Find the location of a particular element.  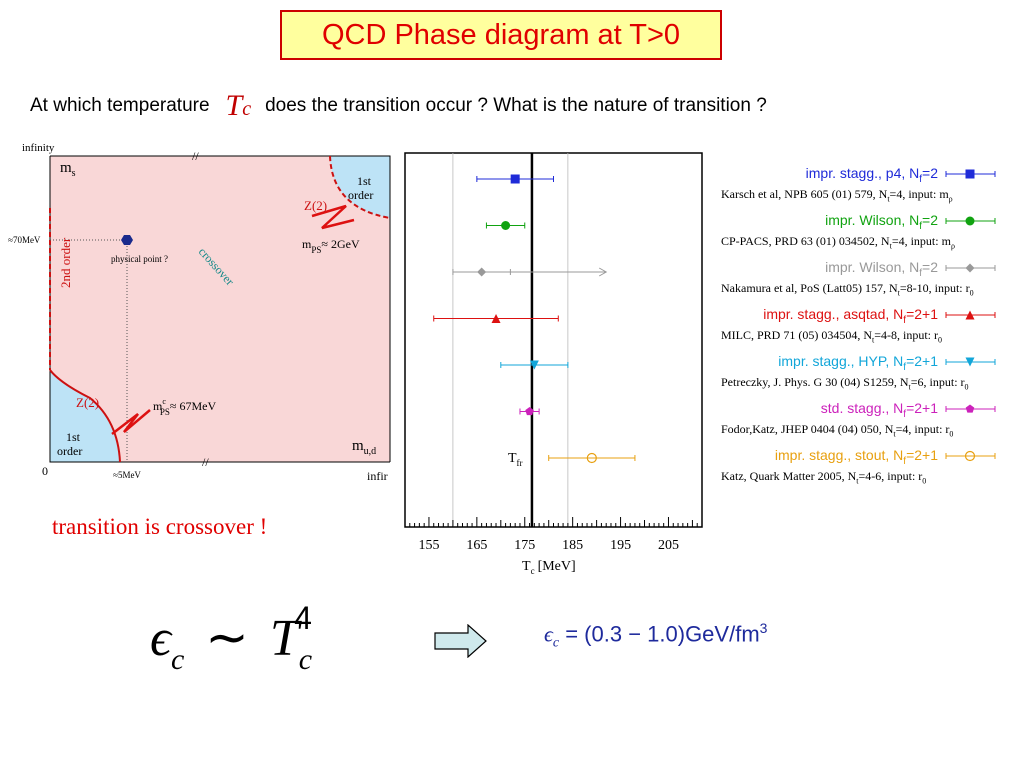

right-arrow-icon is located at coordinates (460, 641).